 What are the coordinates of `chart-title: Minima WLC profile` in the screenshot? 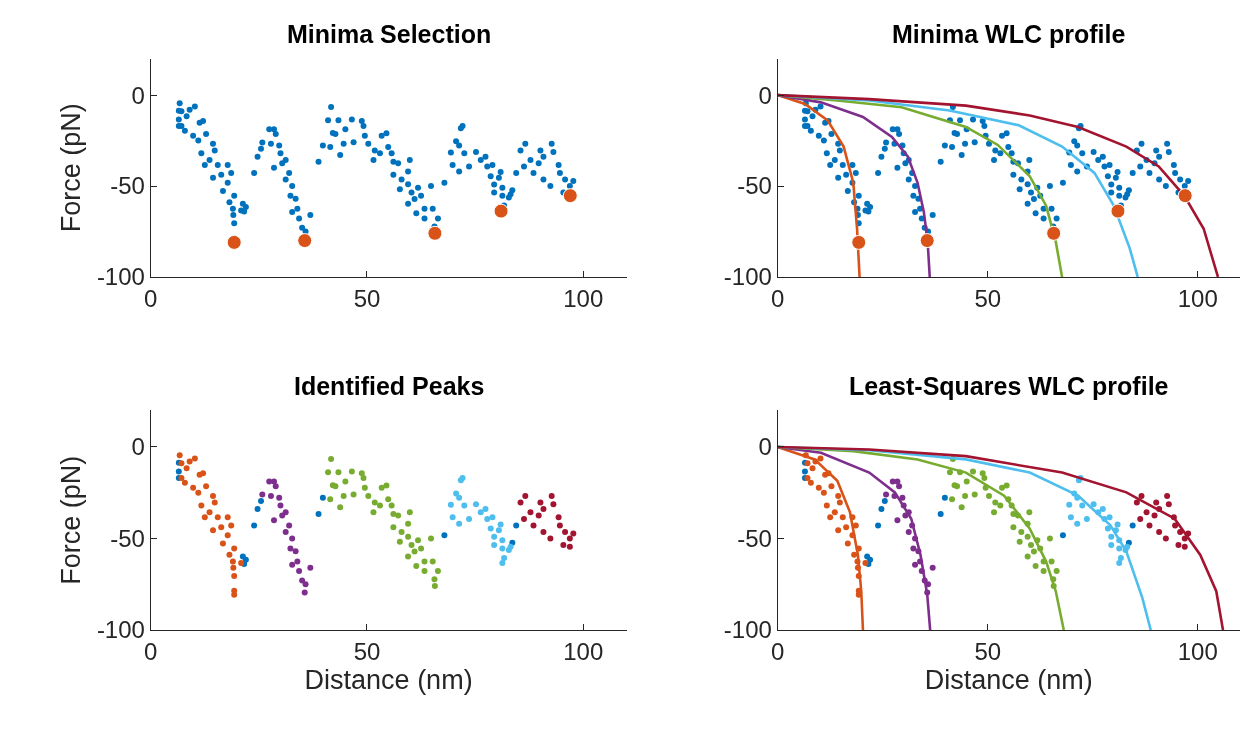 It's located at (1009, 34).